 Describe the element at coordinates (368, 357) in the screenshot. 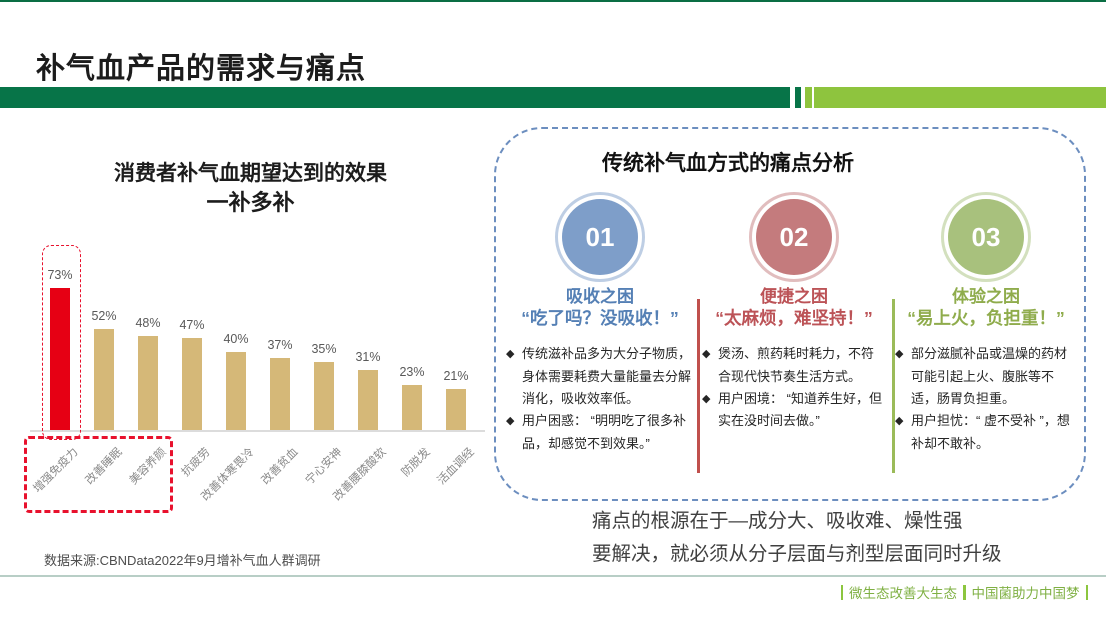

I see `bar-value-label: 31%` at that location.